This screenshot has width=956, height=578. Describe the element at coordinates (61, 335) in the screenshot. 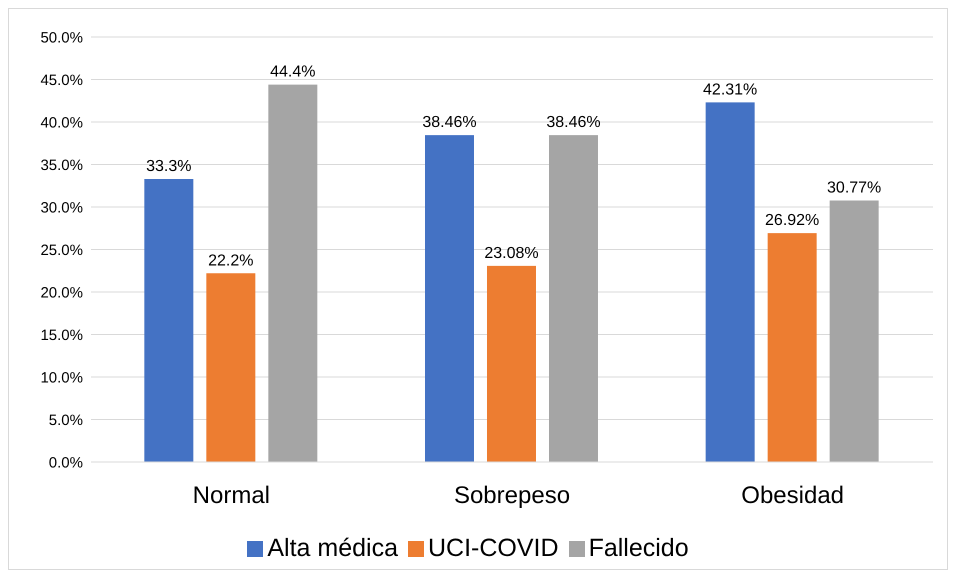

I see `y-tick-label: 15.0%` at that location.